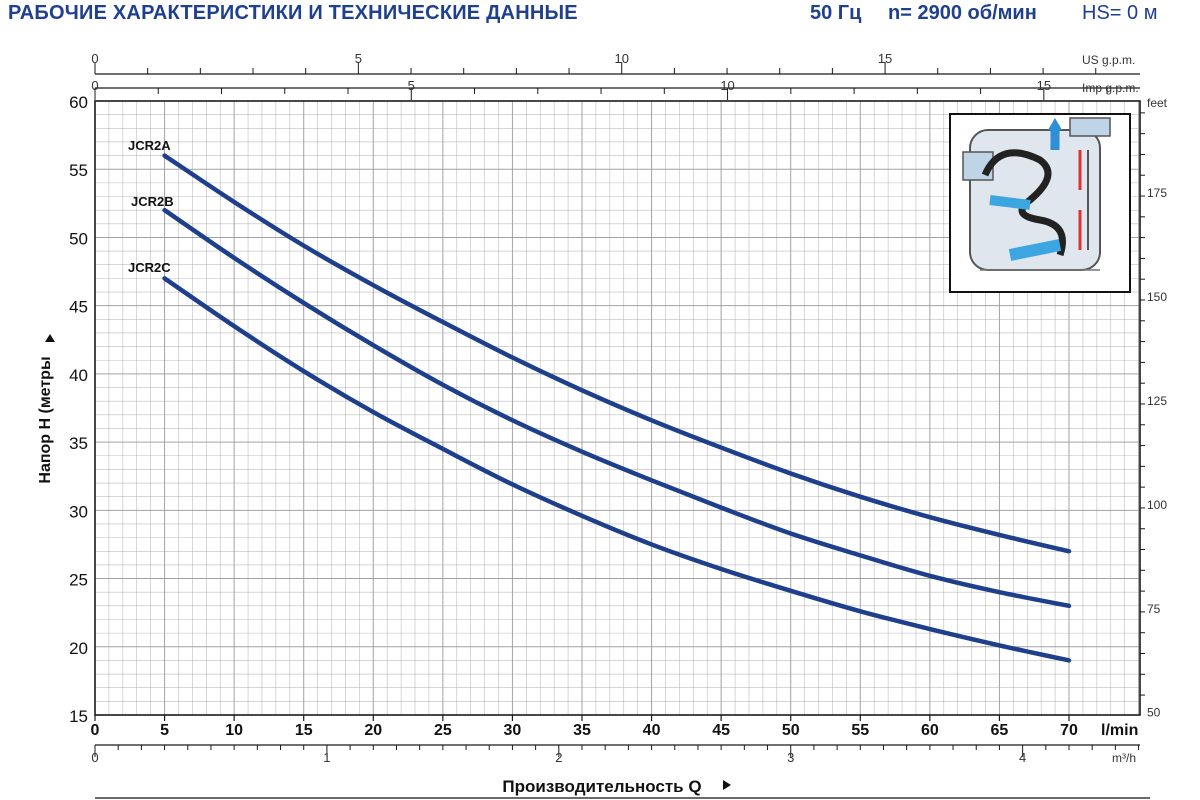  Describe the element at coordinates (790, 757) in the screenshot. I see `m3h-tick-label: 3` at that location.